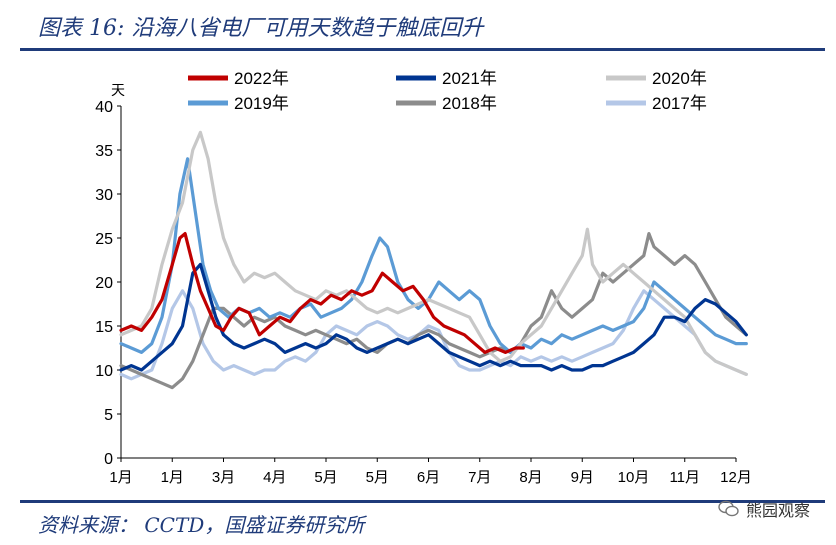 This screenshot has height=545, width=836. Describe the element at coordinates (684, 477) in the screenshot. I see `x-tick-label: 11月` at that location.